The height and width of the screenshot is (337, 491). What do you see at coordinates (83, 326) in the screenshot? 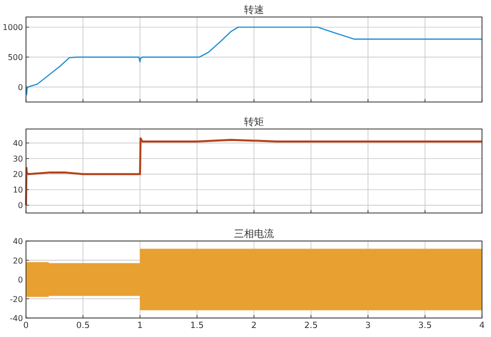
I see `x-tick-label: 0.5` at bounding box center [83, 326].